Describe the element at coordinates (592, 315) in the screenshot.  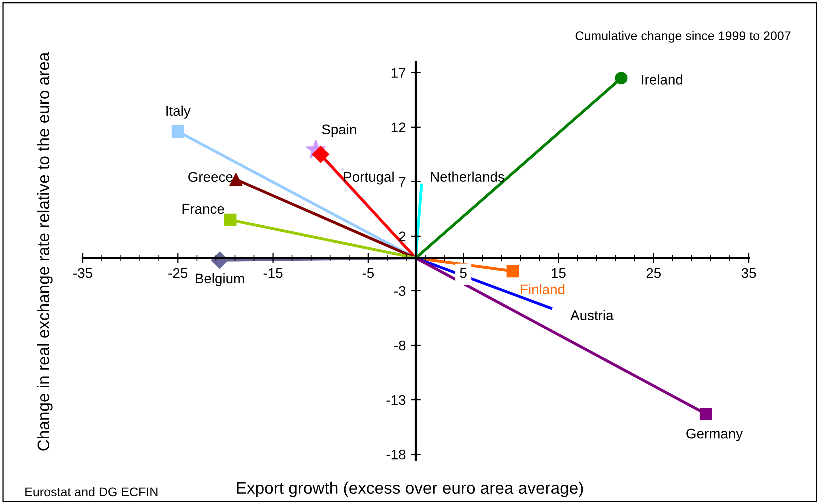
I see `series-label: Austria` at that location.